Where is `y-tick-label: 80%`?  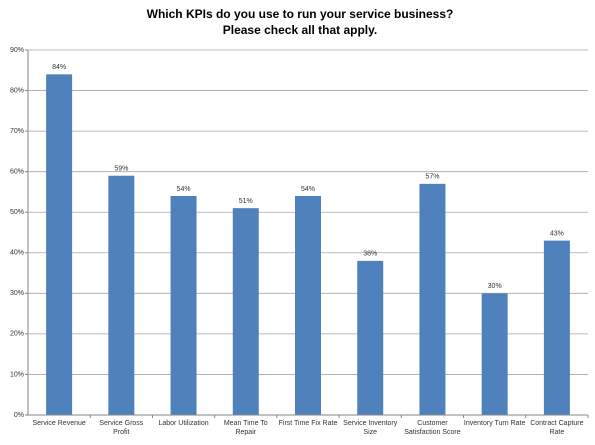
y-tick-label: 80% is located at coordinates (17, 90).